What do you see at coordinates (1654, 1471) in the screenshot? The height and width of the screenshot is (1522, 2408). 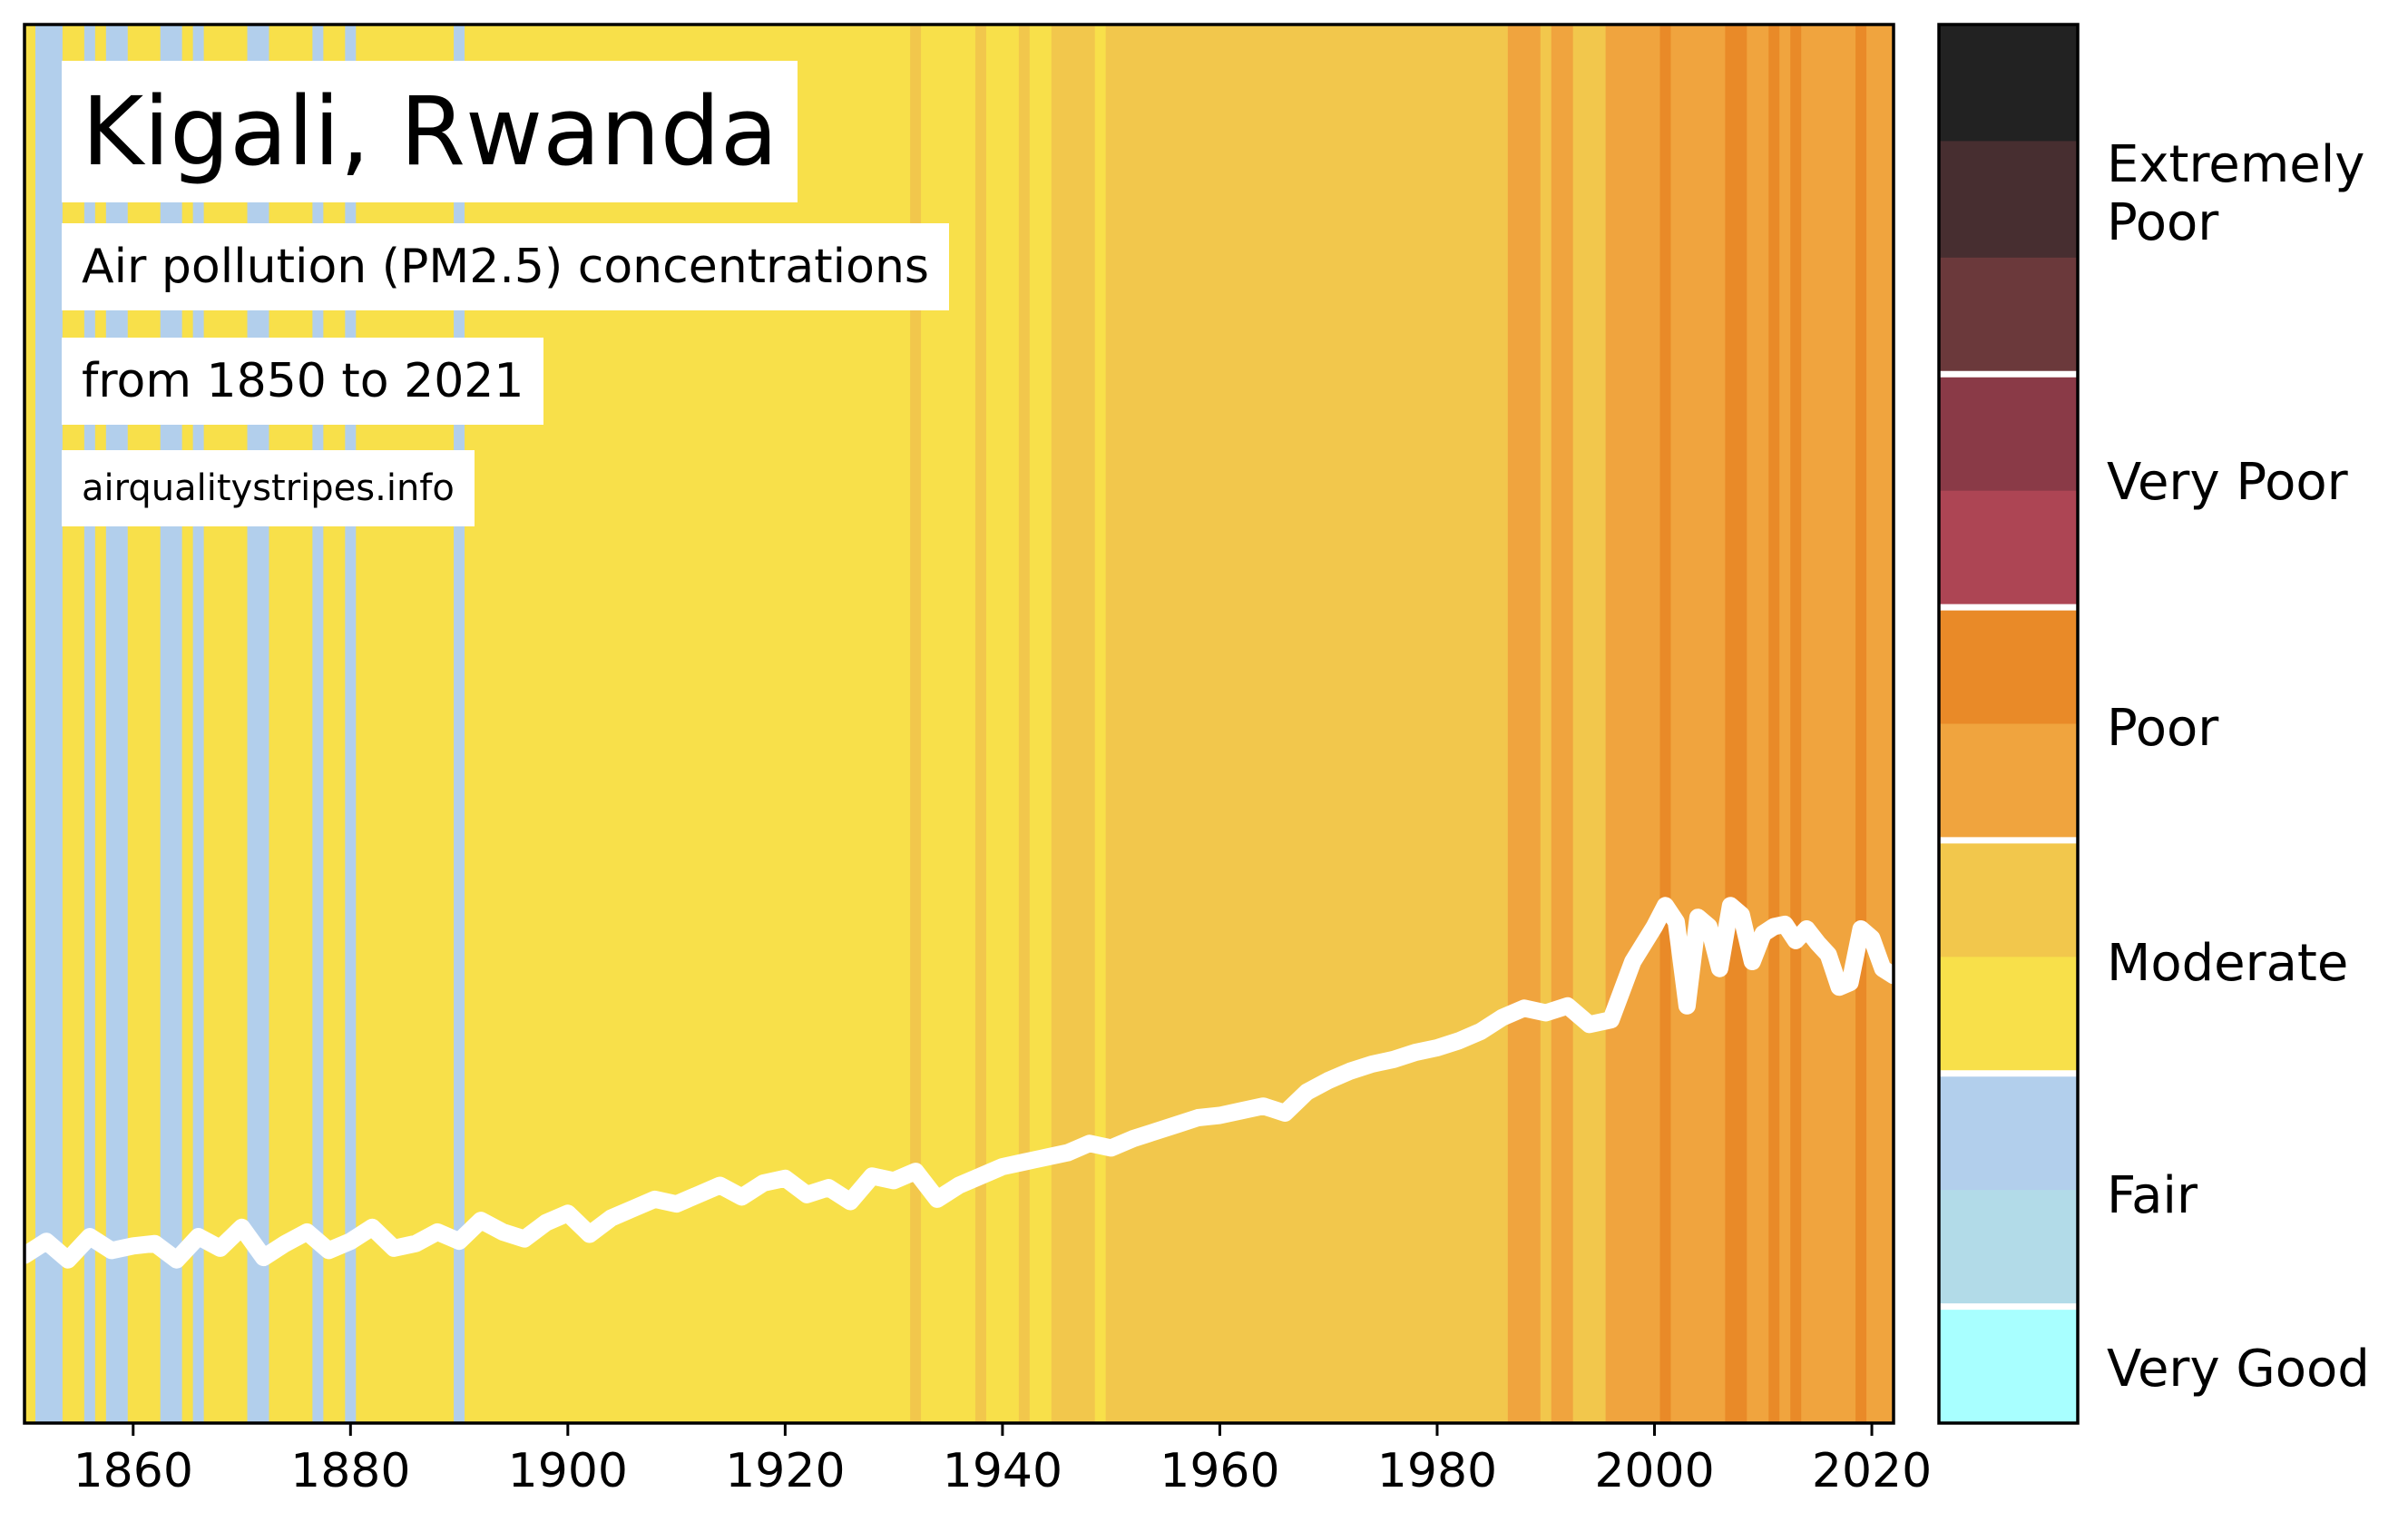 I see `x-tick-label: 2000` at bounding box center [1654, 1471].